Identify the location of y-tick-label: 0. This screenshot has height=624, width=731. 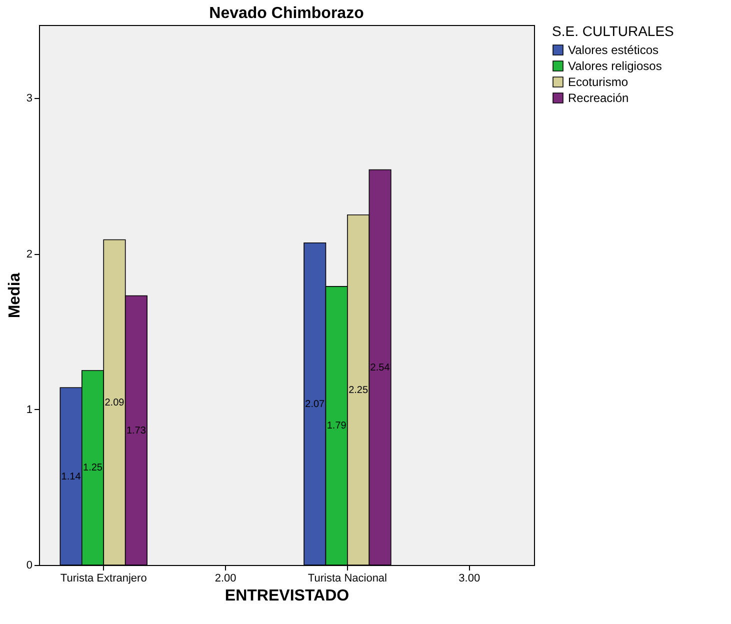
(29, 566).